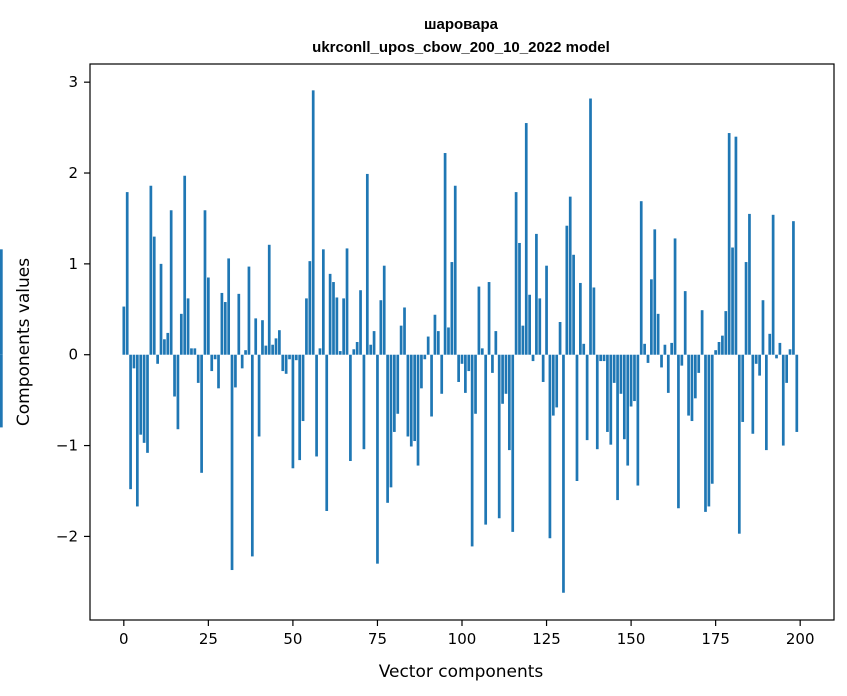  What do you see at coordinates (73, 82) in the screenshot?
I see `y-tick-label: 3` at bounding box center [73, 82].